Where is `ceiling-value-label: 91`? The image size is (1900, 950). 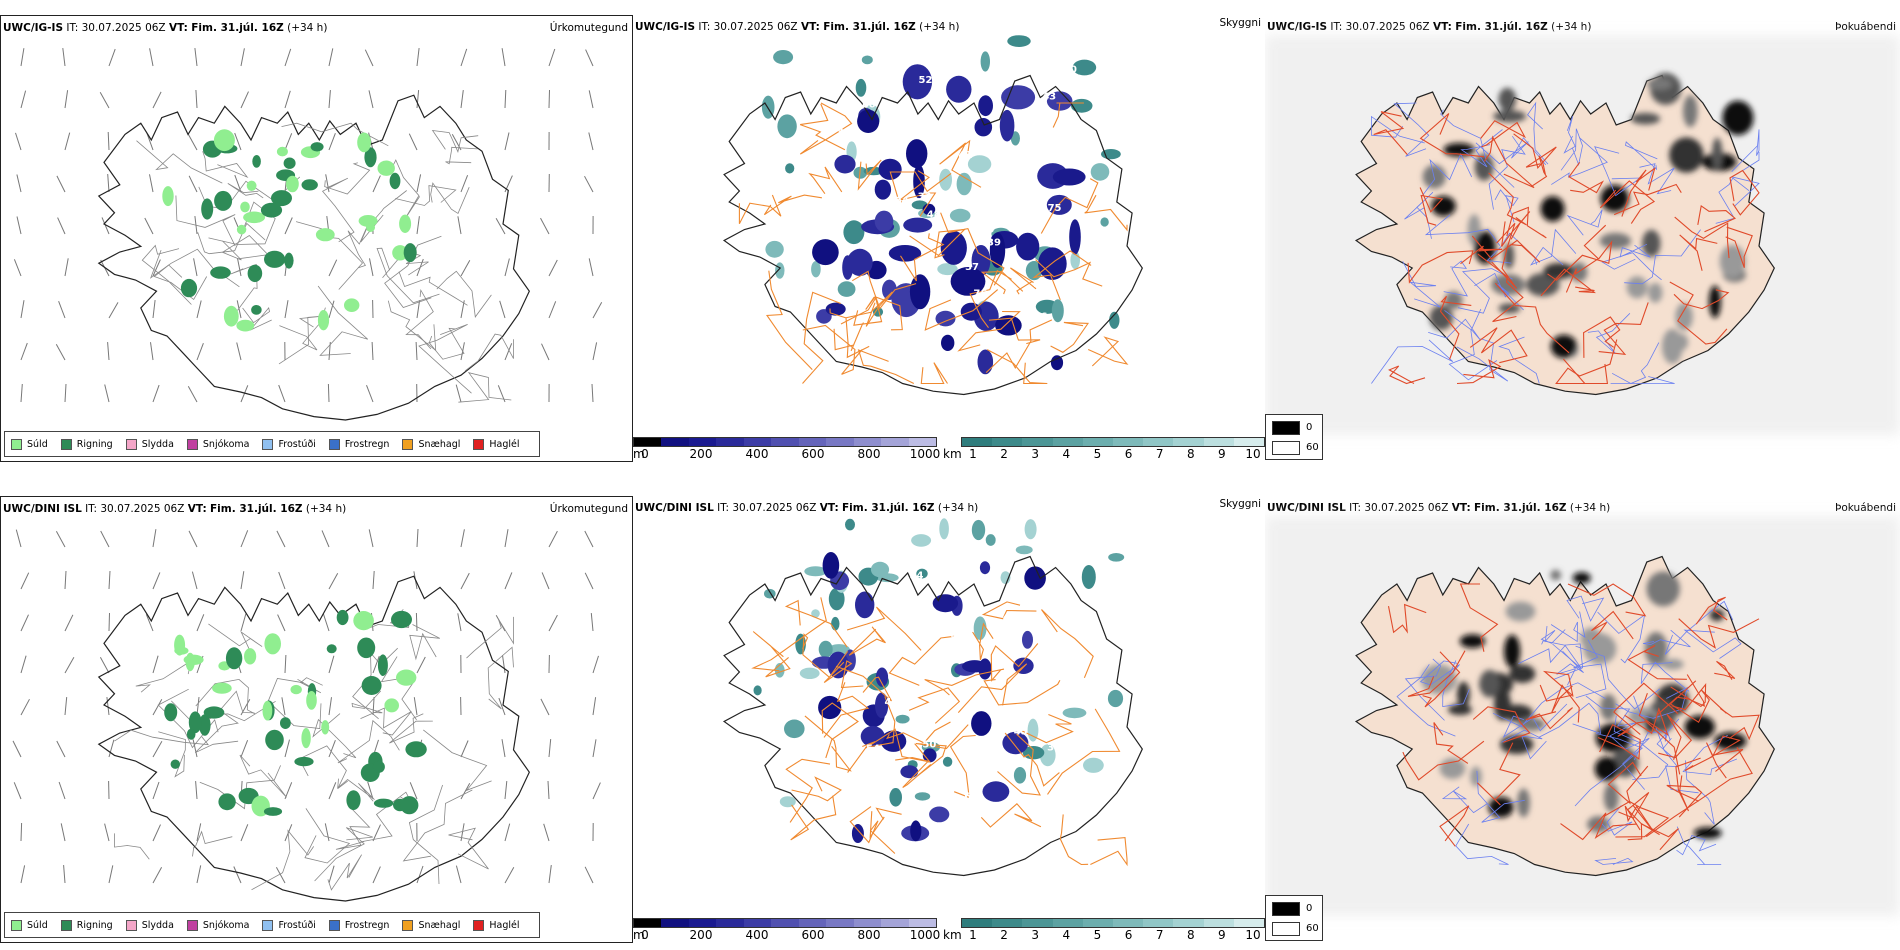 ceiling-value-label: 91 is located at coordinates (832, 278).